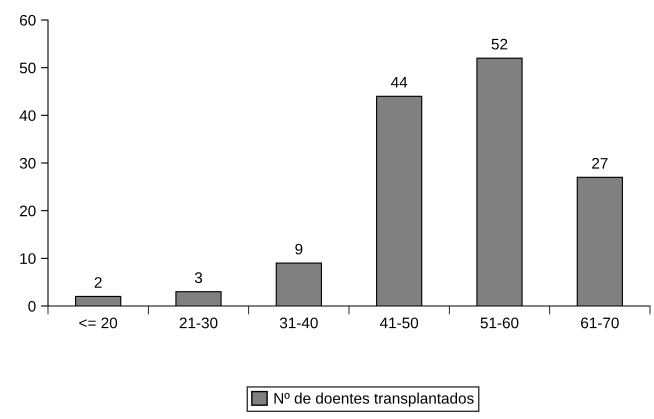 This screenshot has height=419, width=654. What do you see at coordinates (600, 323) in the screenshot?
I see `x-tick-label: 61-70` at bounding box center [600, 323].